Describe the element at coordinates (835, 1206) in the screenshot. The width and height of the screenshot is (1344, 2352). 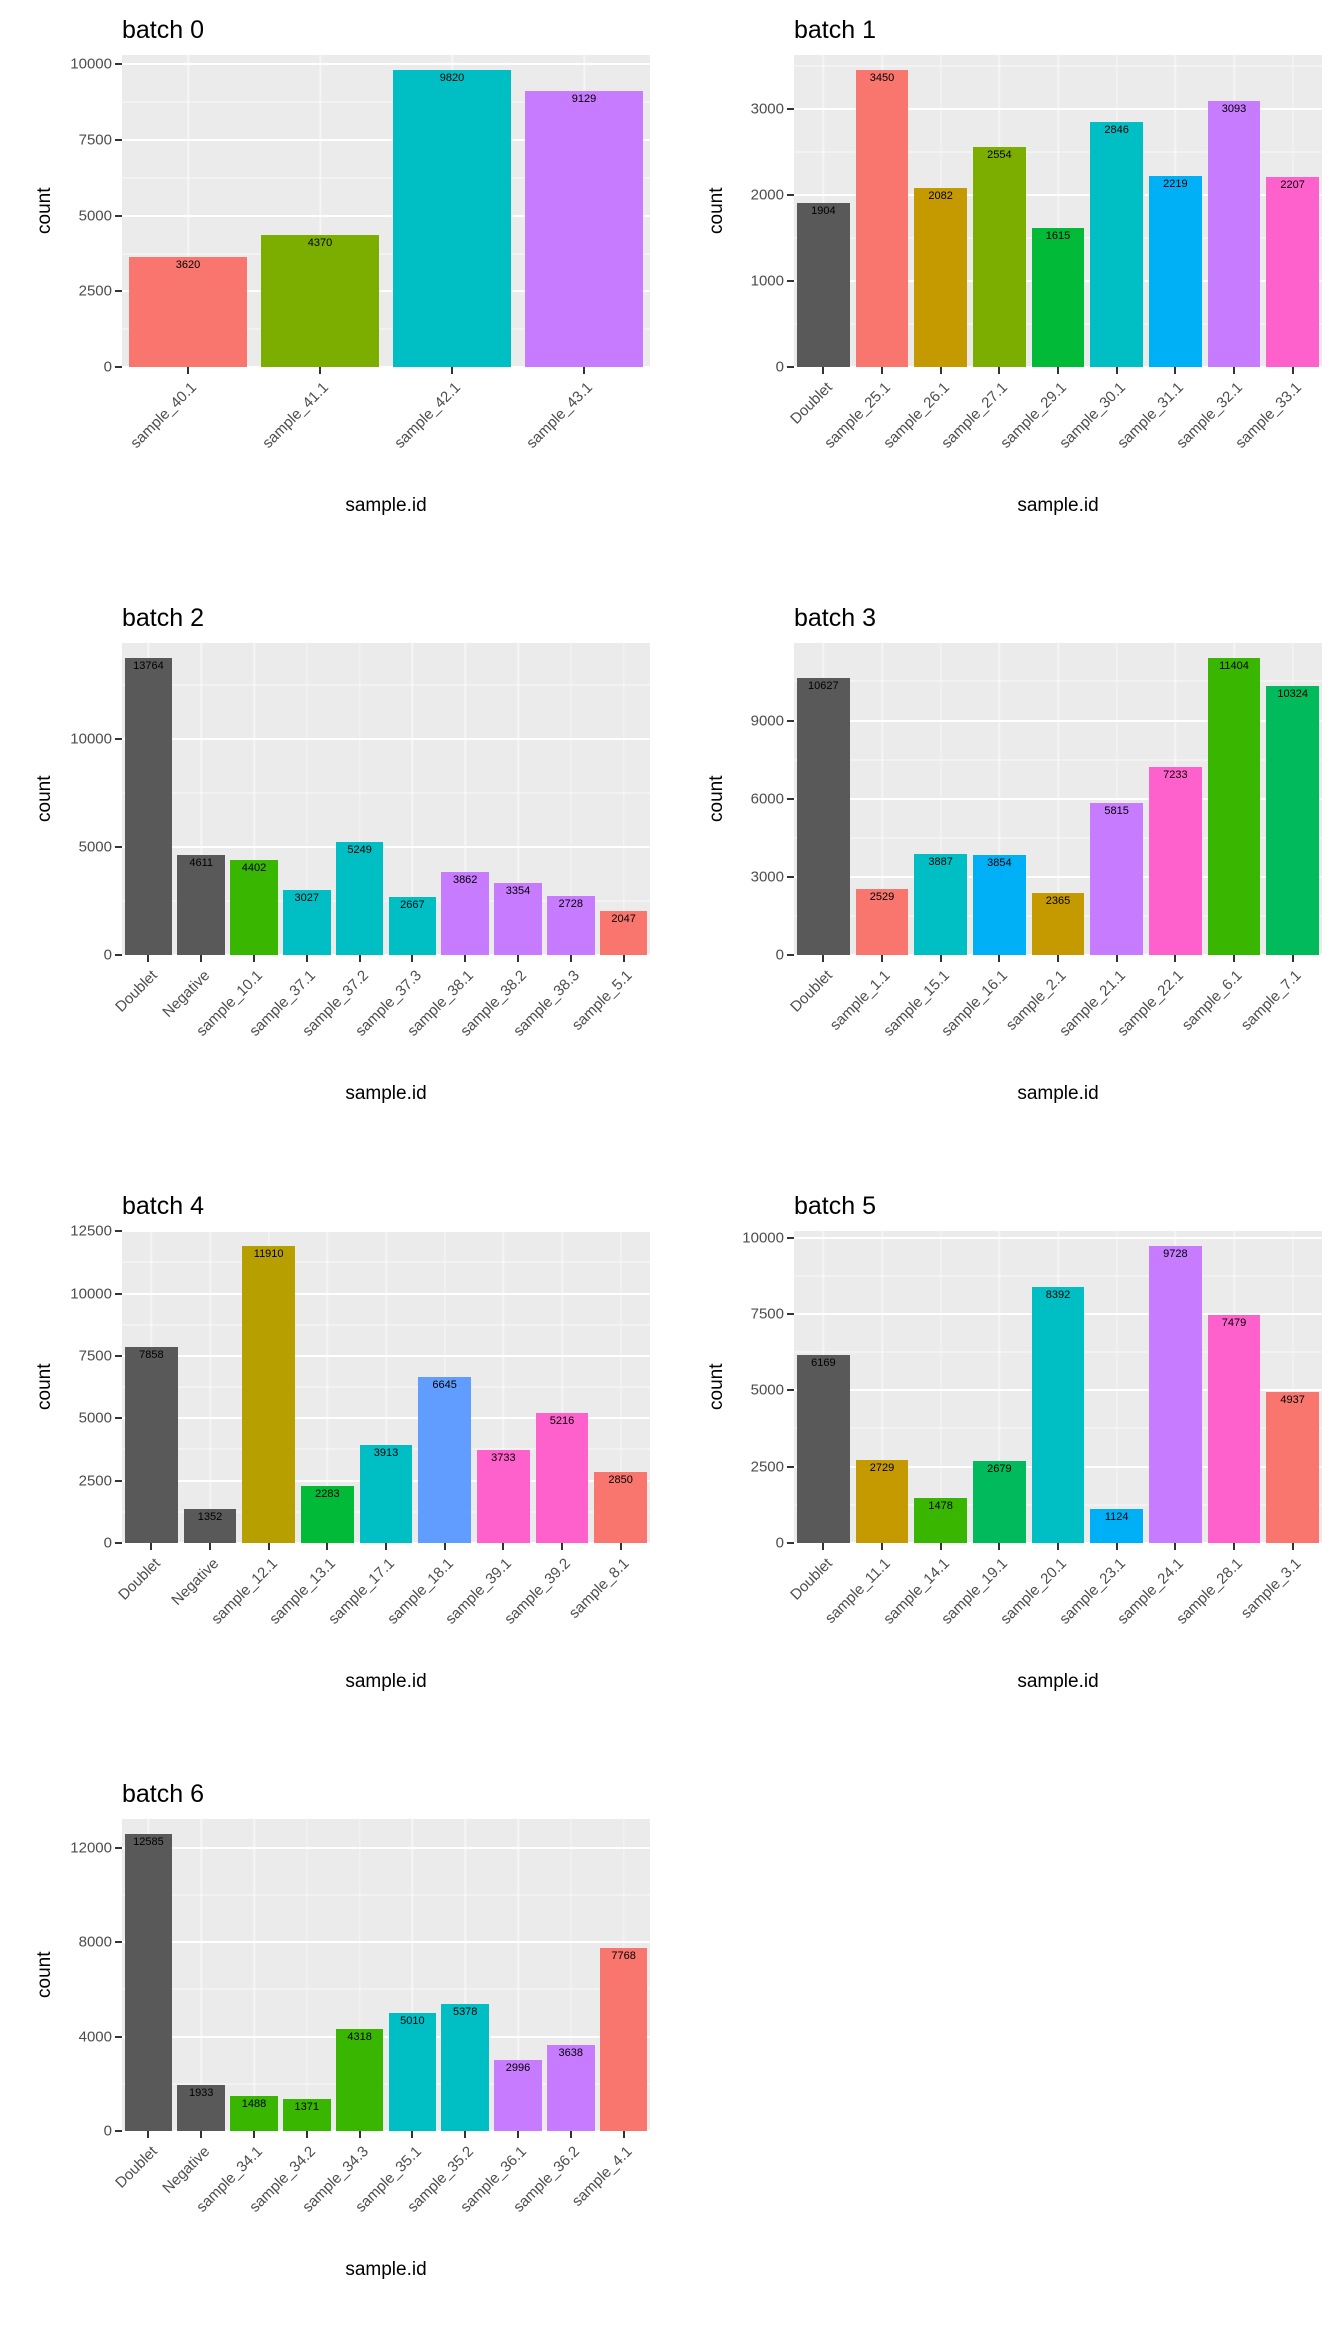
I see `chart-title: batch 5` at that location.